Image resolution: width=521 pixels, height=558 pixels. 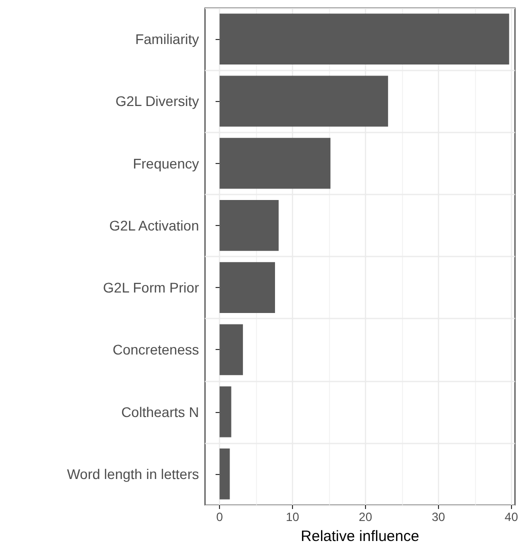 What do you see at coordinates (154, 225) in the screenshot?
I see `y-tick-label: G2L Activation` at bounding box center [154, 225].